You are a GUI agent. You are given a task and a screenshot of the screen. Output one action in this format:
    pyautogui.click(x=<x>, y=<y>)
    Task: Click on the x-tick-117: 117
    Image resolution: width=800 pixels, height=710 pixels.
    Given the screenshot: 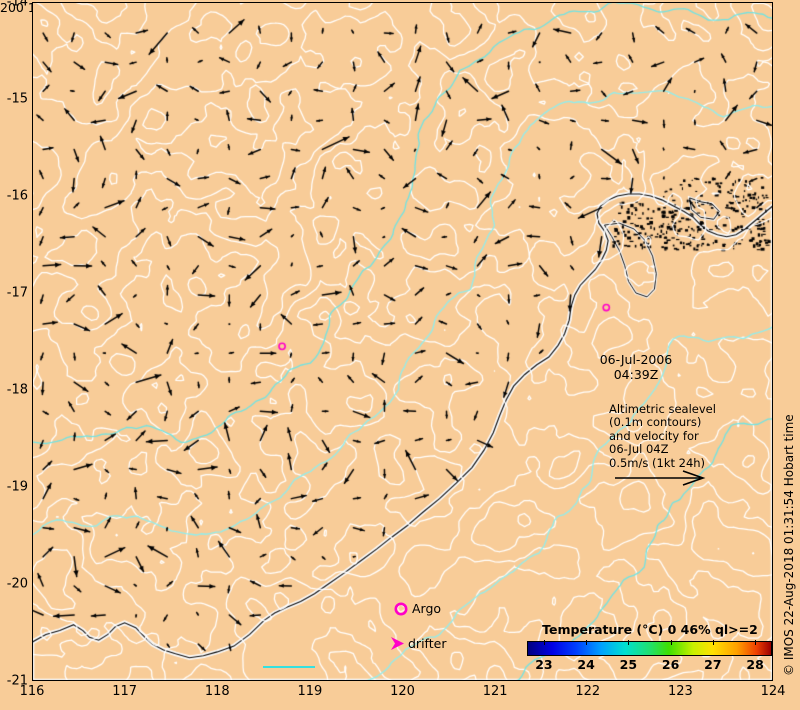 What is the action you would take?
    pyautogui.click(x=125, y=691)
    